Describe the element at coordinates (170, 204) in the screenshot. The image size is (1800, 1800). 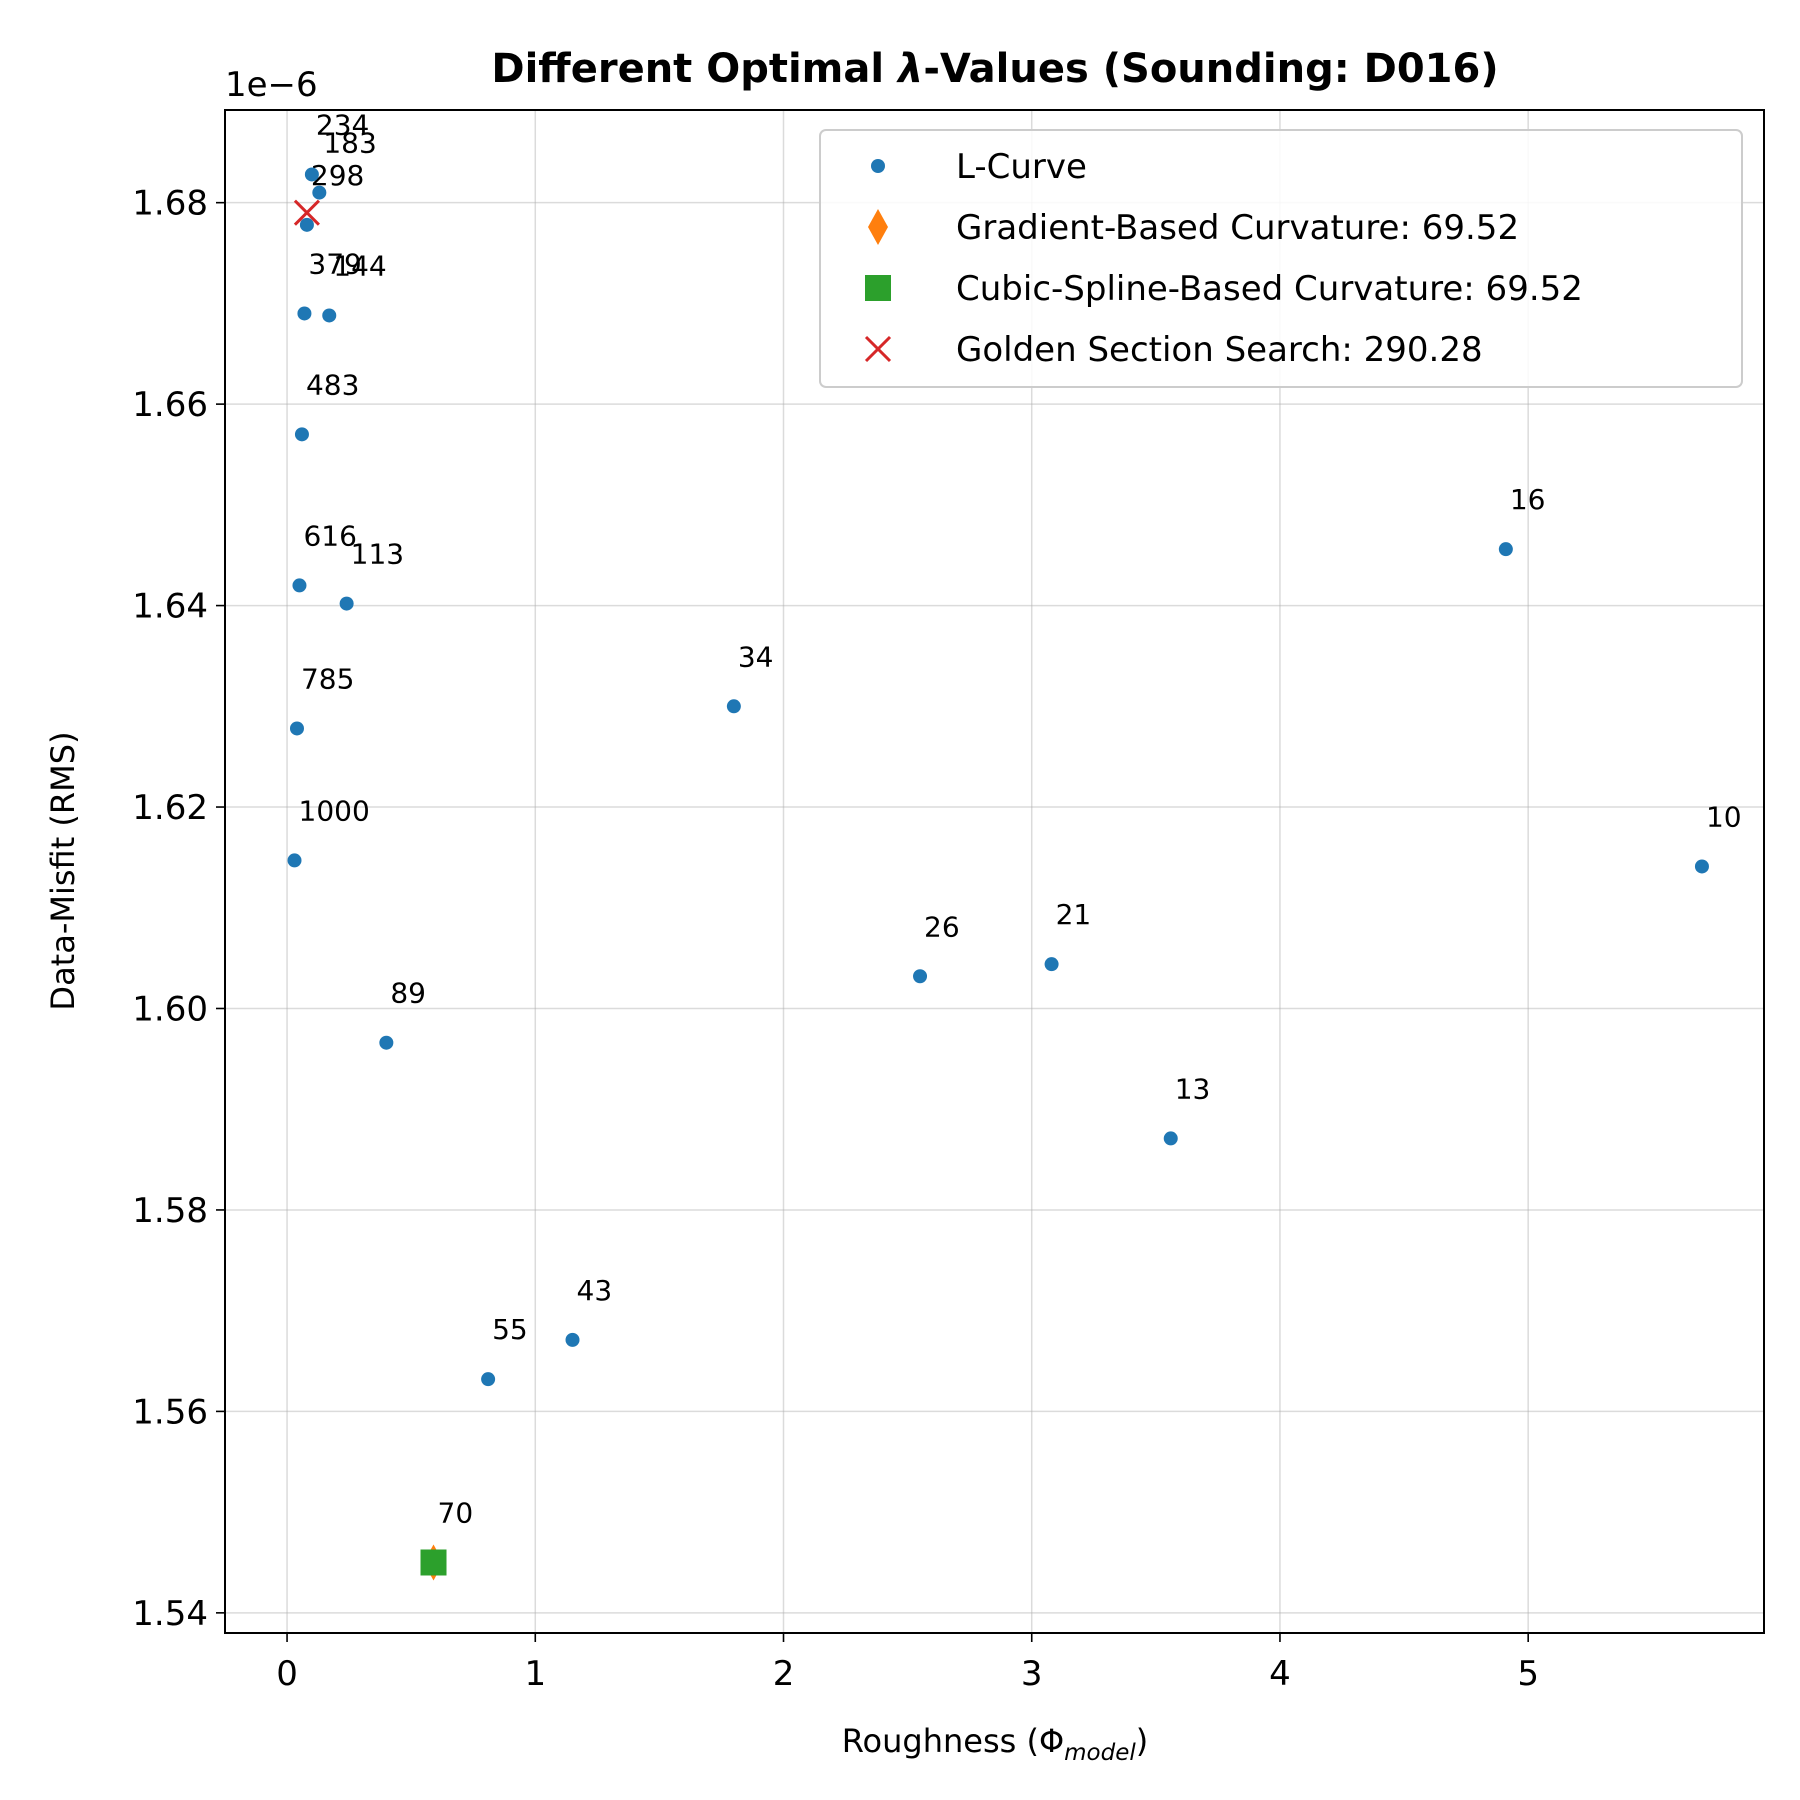
I see `y-tick-label: 1.68` at that location.